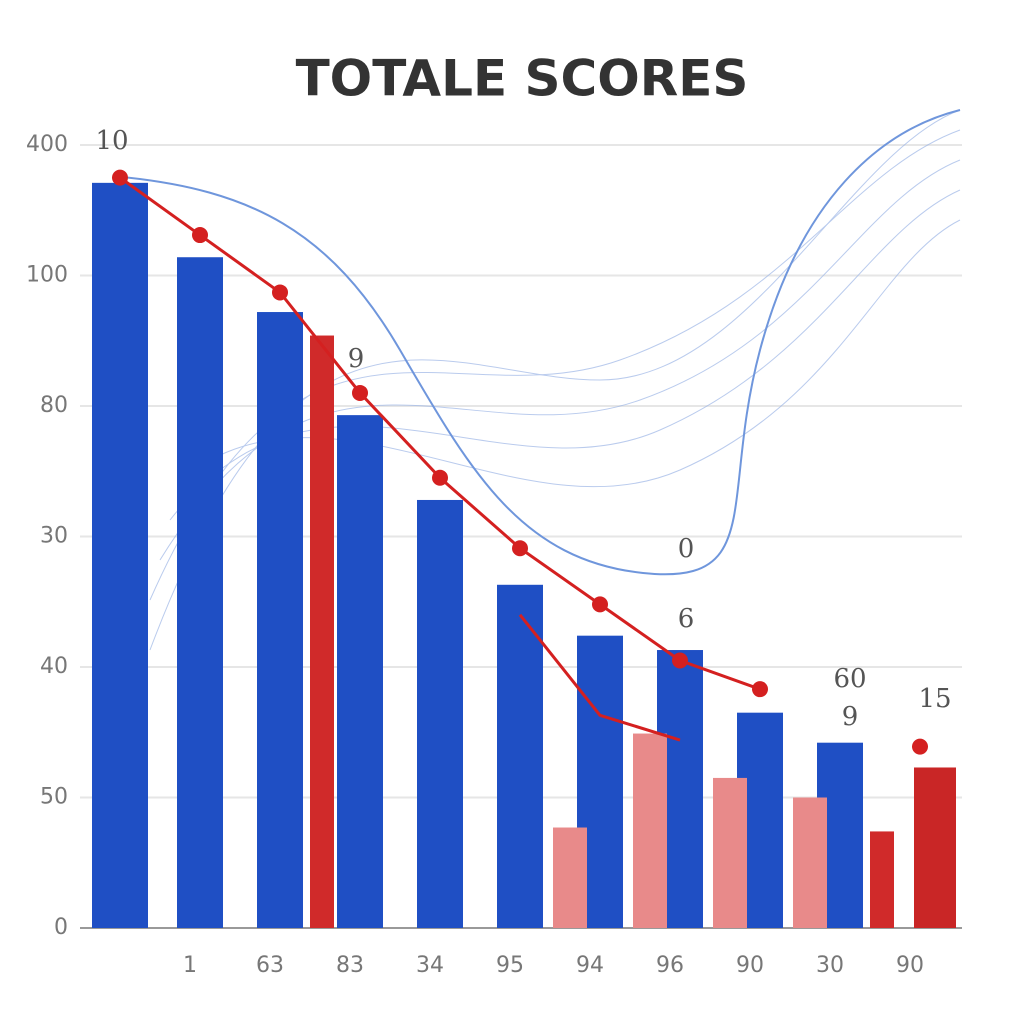  I want to click on x-tick-label: 30, so click(830, 965).